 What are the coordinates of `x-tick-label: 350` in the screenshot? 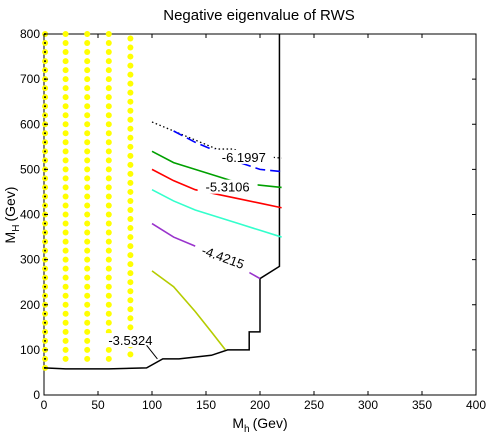 It's located at (422, 405).